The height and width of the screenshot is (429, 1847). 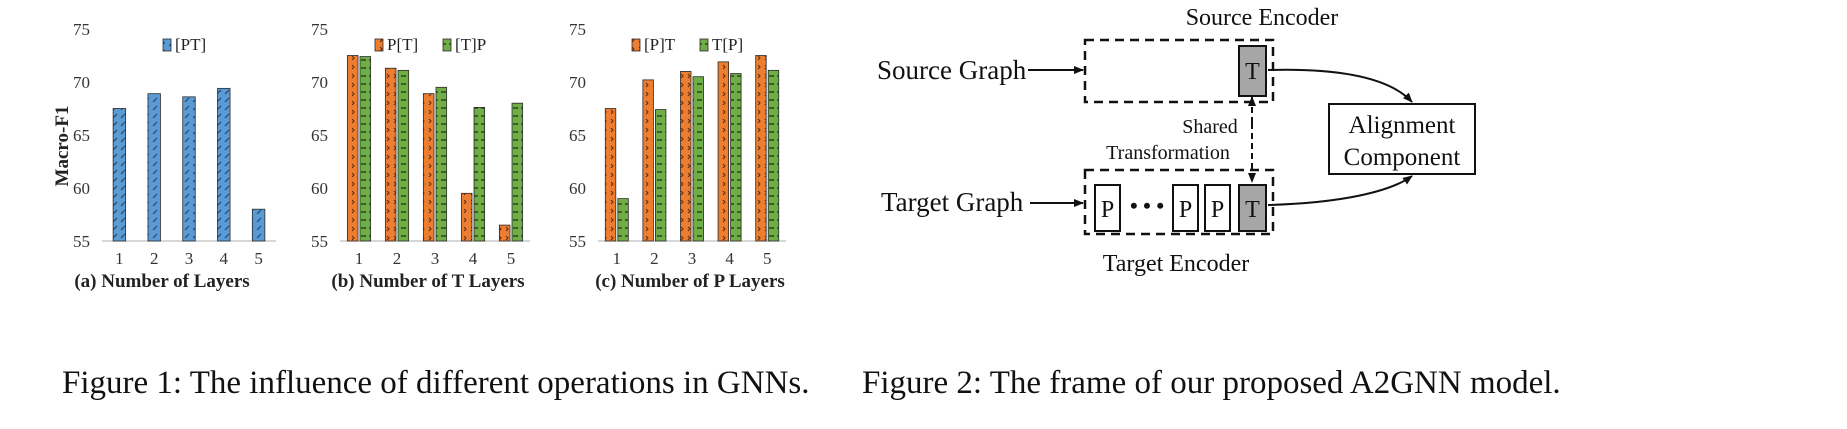 I want to click on source-t-label: T, so click(x=1252, y=72).